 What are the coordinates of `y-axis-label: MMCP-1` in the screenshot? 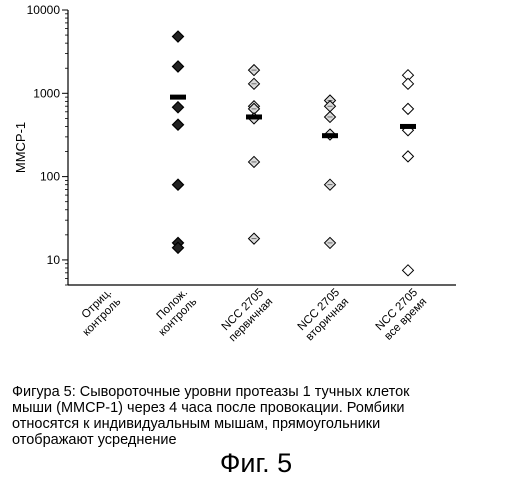 It's located at (20, 147).